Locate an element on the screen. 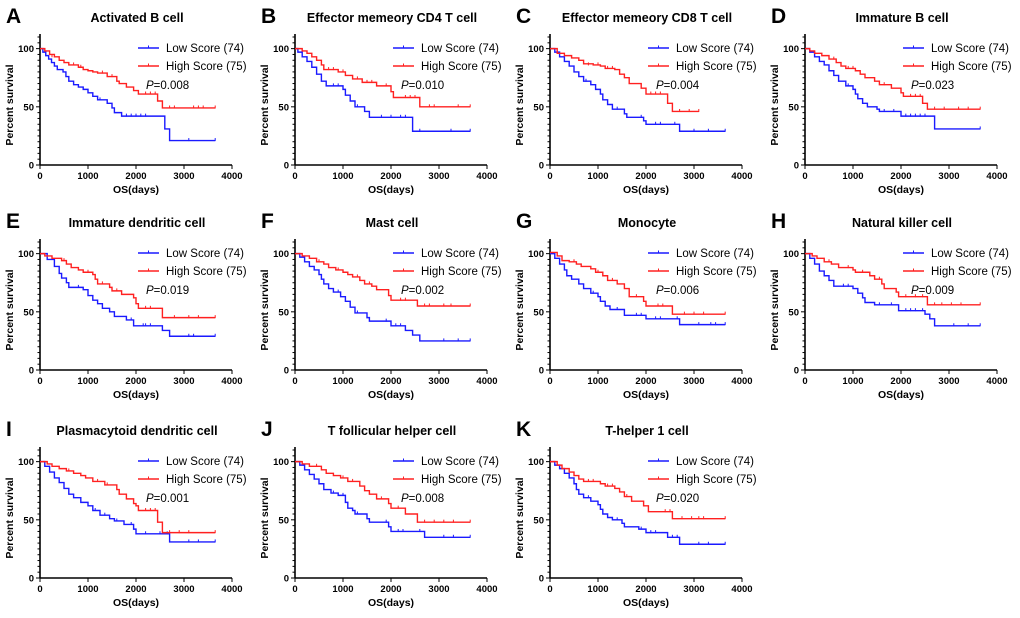 Image resolution: width=1020 pixels, height=618 pixels. panel-title: T-helper 1 cell is located at coordinates (646, 431).